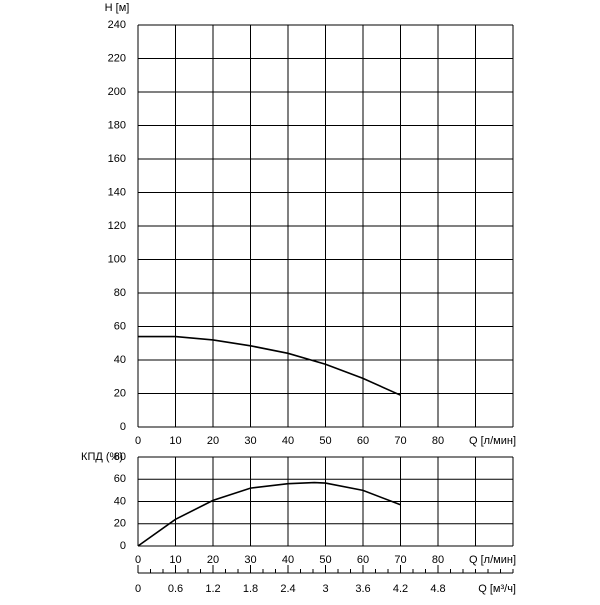 This screenshot has width=600, height=605. I want to click on x-tick-label: 4.8, so click(437, 589).